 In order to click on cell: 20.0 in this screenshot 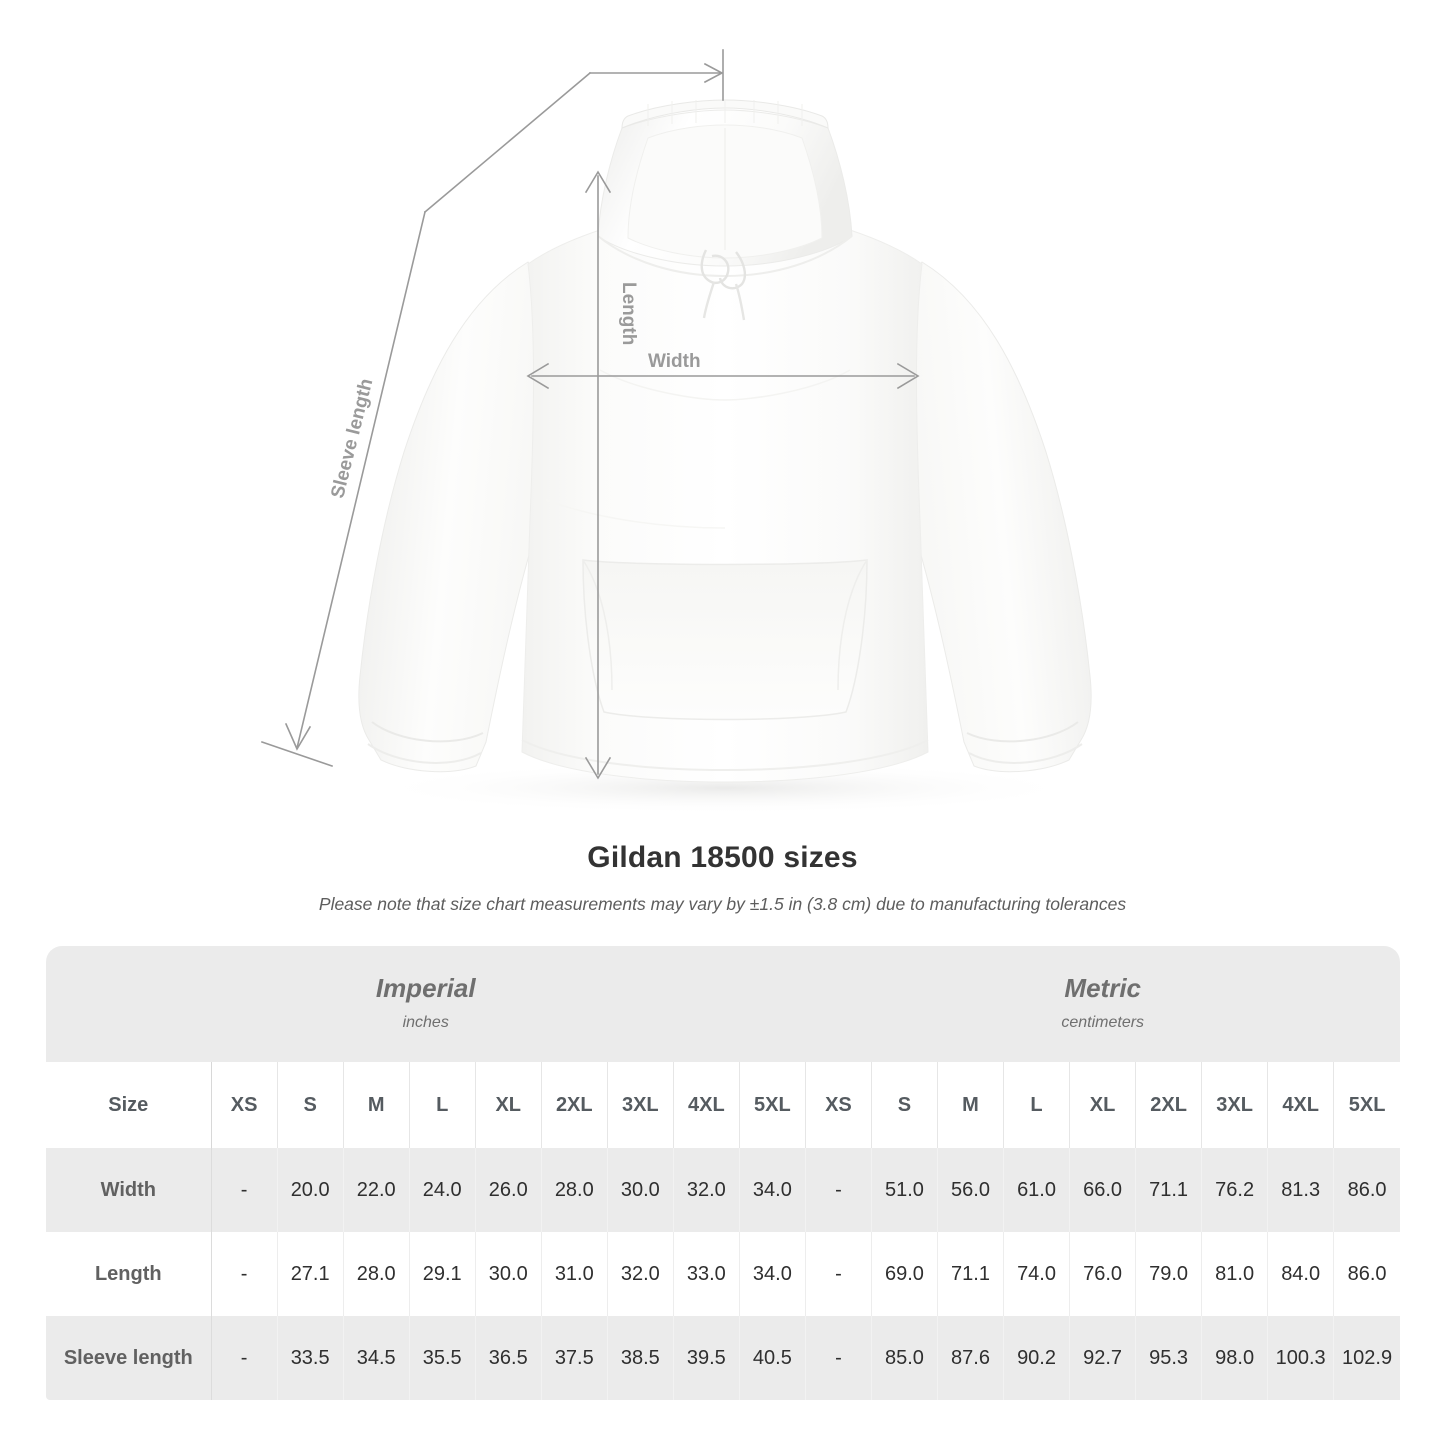, I will do `click(310, 1190)`.